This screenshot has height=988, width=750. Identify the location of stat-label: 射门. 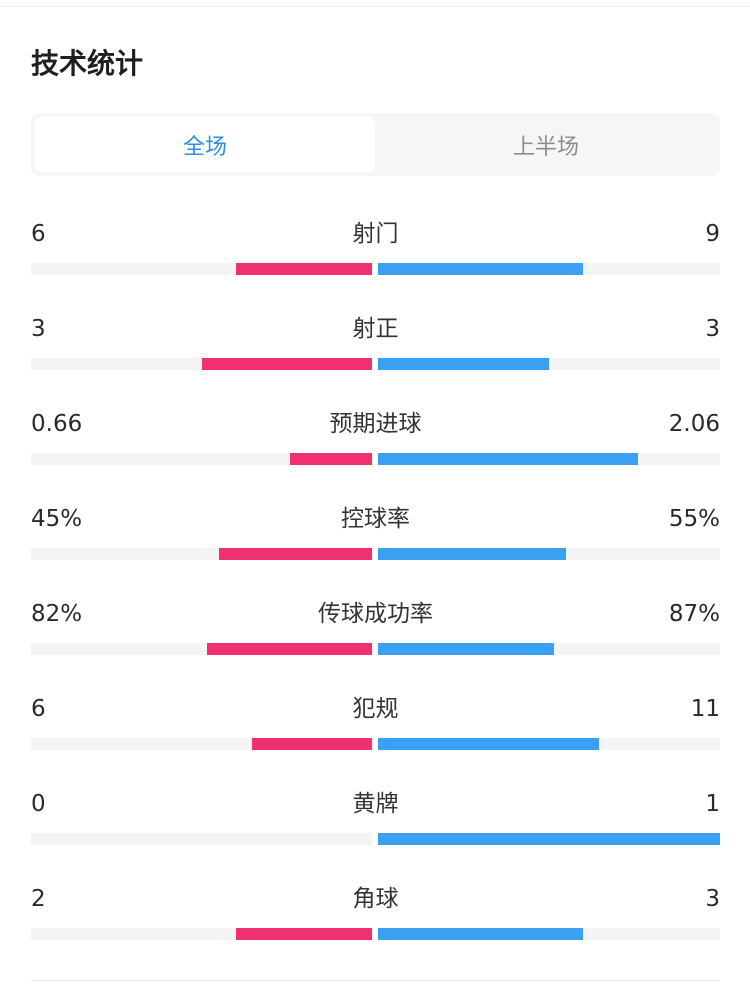
(375, 234).